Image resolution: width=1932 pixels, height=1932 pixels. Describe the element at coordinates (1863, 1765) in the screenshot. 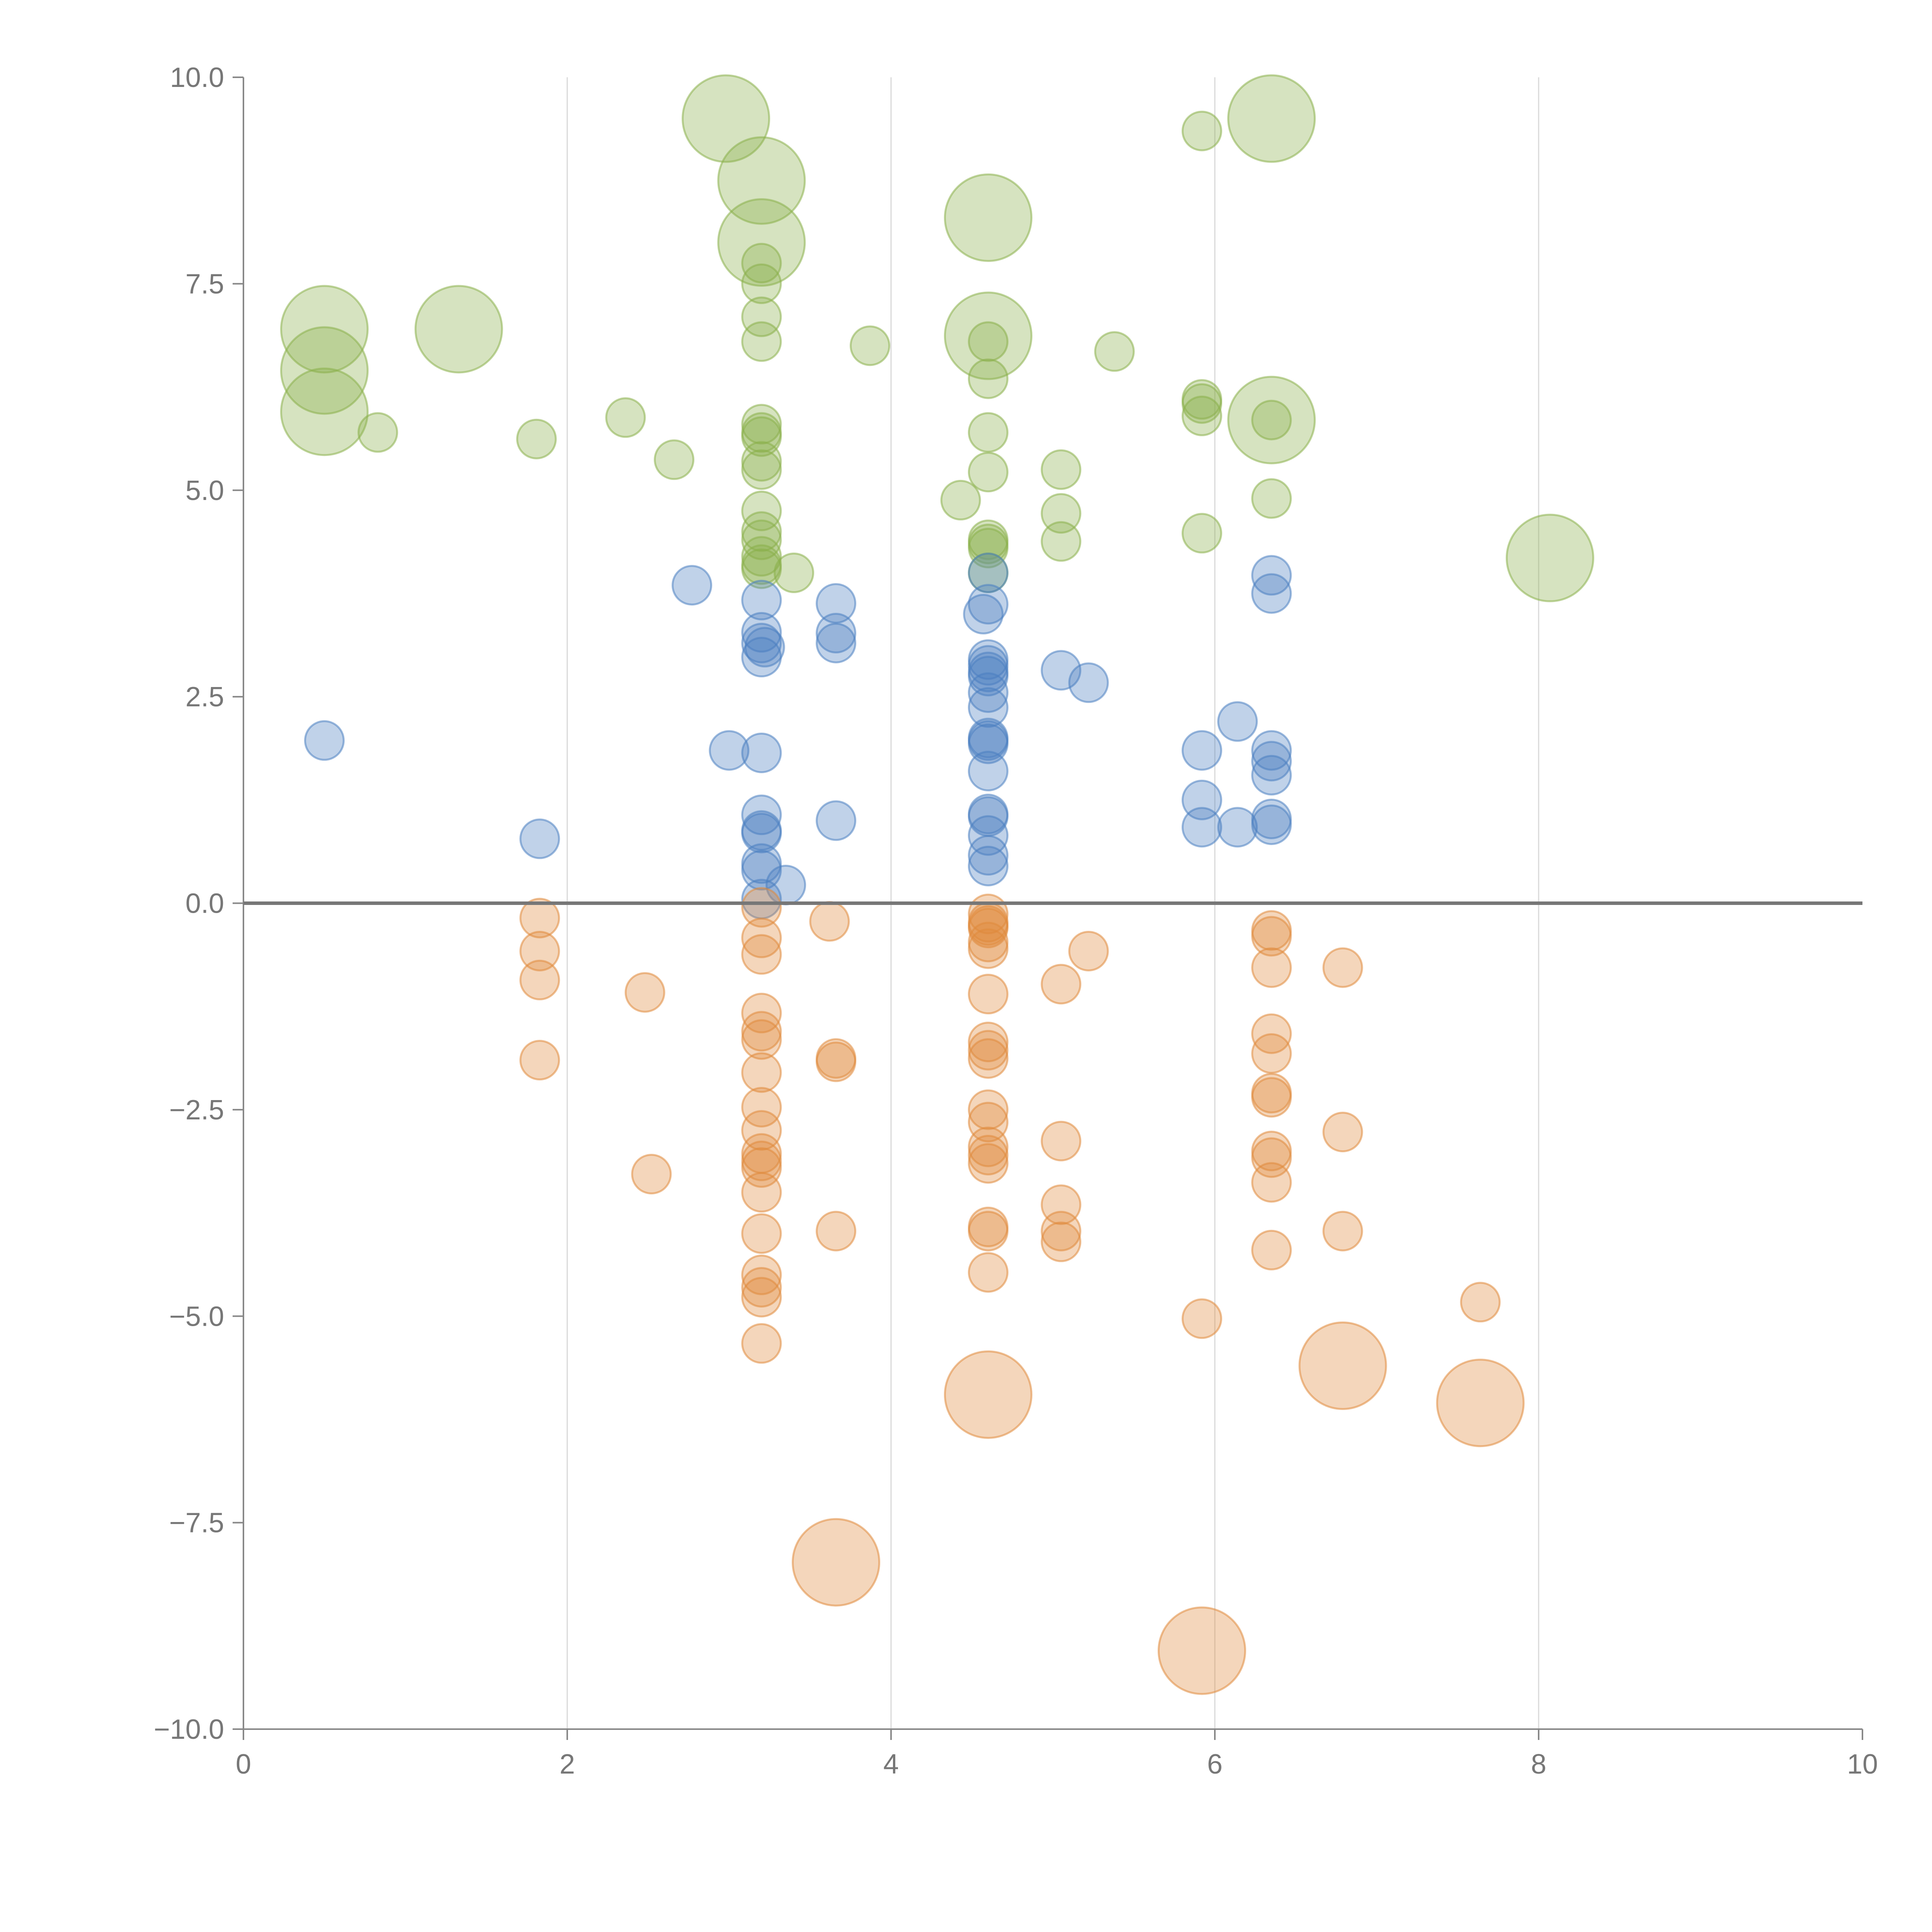

I see `x-tick-label: 10` at that location.